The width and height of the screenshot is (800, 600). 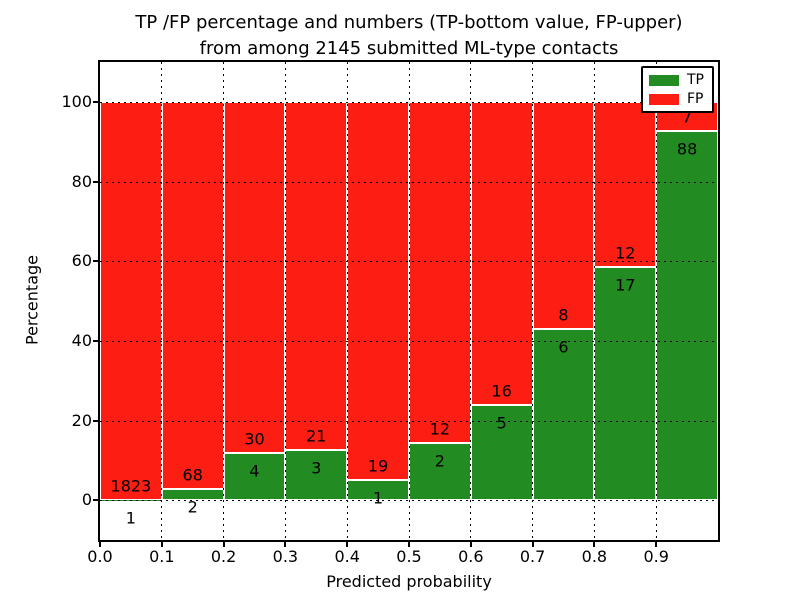 What do you see at coordinates (316, 468) in the screenshot?
I see `tp-count-label: 3` at bounding box center [316, 468].